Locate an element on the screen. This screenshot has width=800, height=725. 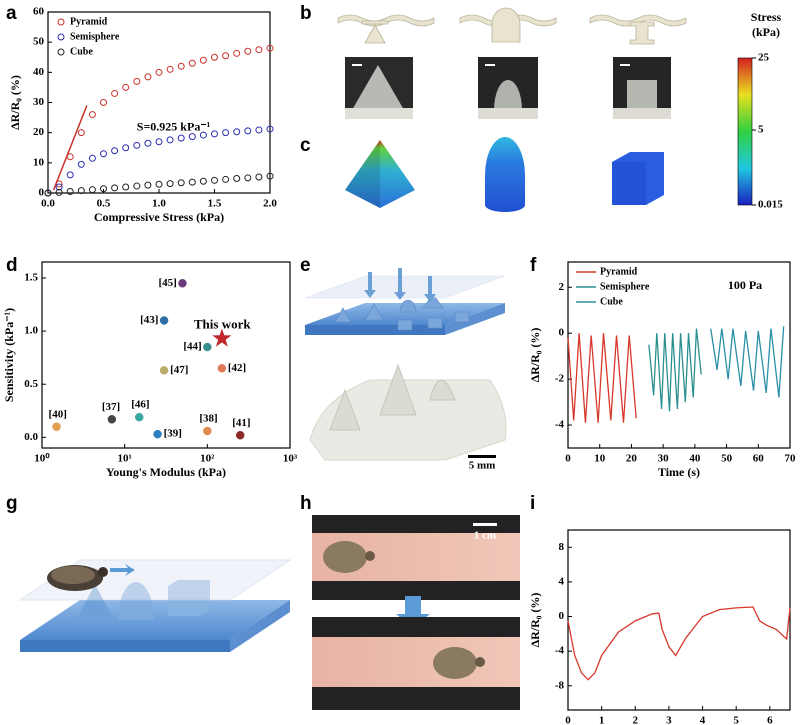
y-tick-label: 10 is located at coordinates (39, 162).